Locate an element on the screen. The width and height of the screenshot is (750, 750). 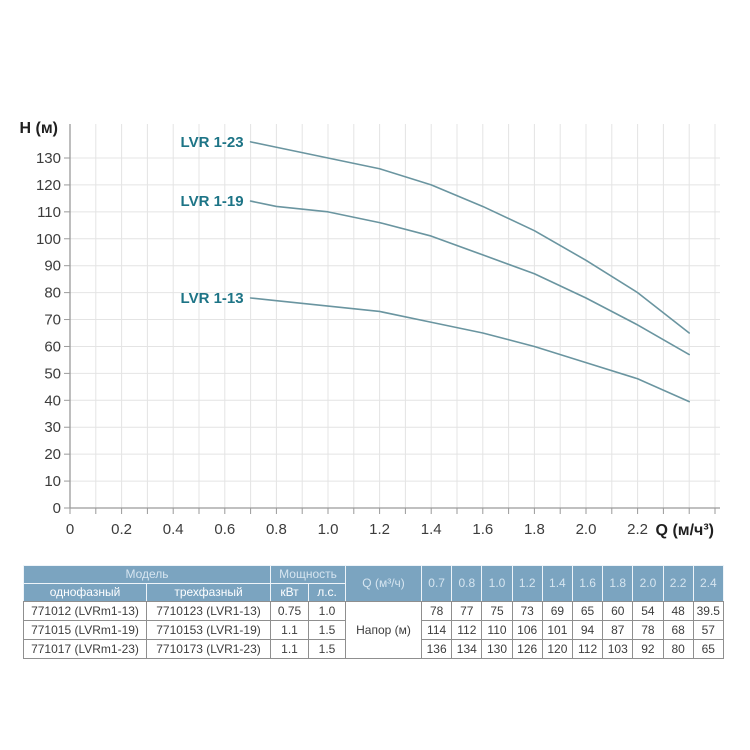
power-hp-cell: 1.0 is located at coordinates (327, 611).